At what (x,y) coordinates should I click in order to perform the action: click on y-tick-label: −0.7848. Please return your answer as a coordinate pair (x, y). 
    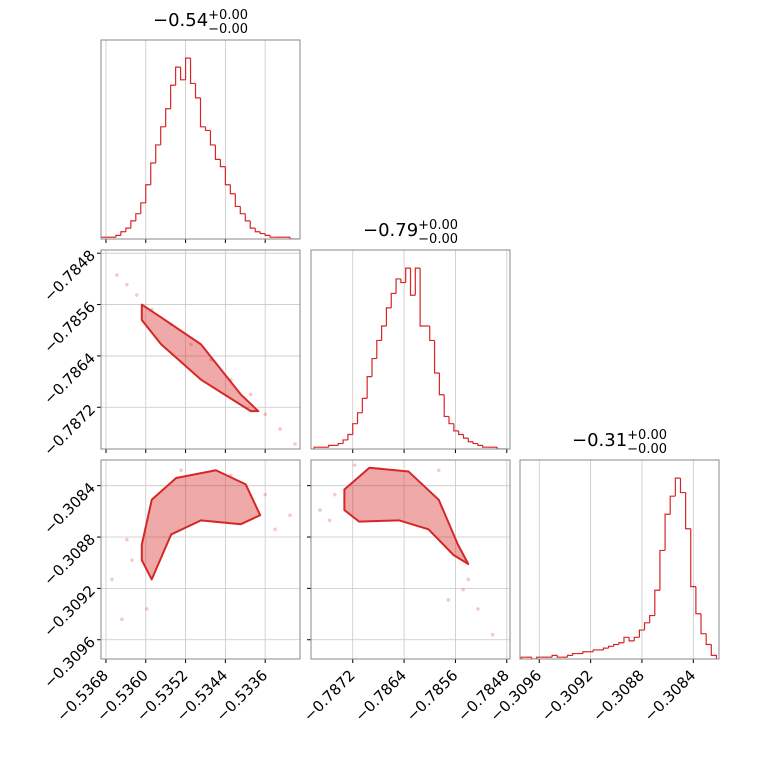
    Looking at the image, I should click on (69, 275).